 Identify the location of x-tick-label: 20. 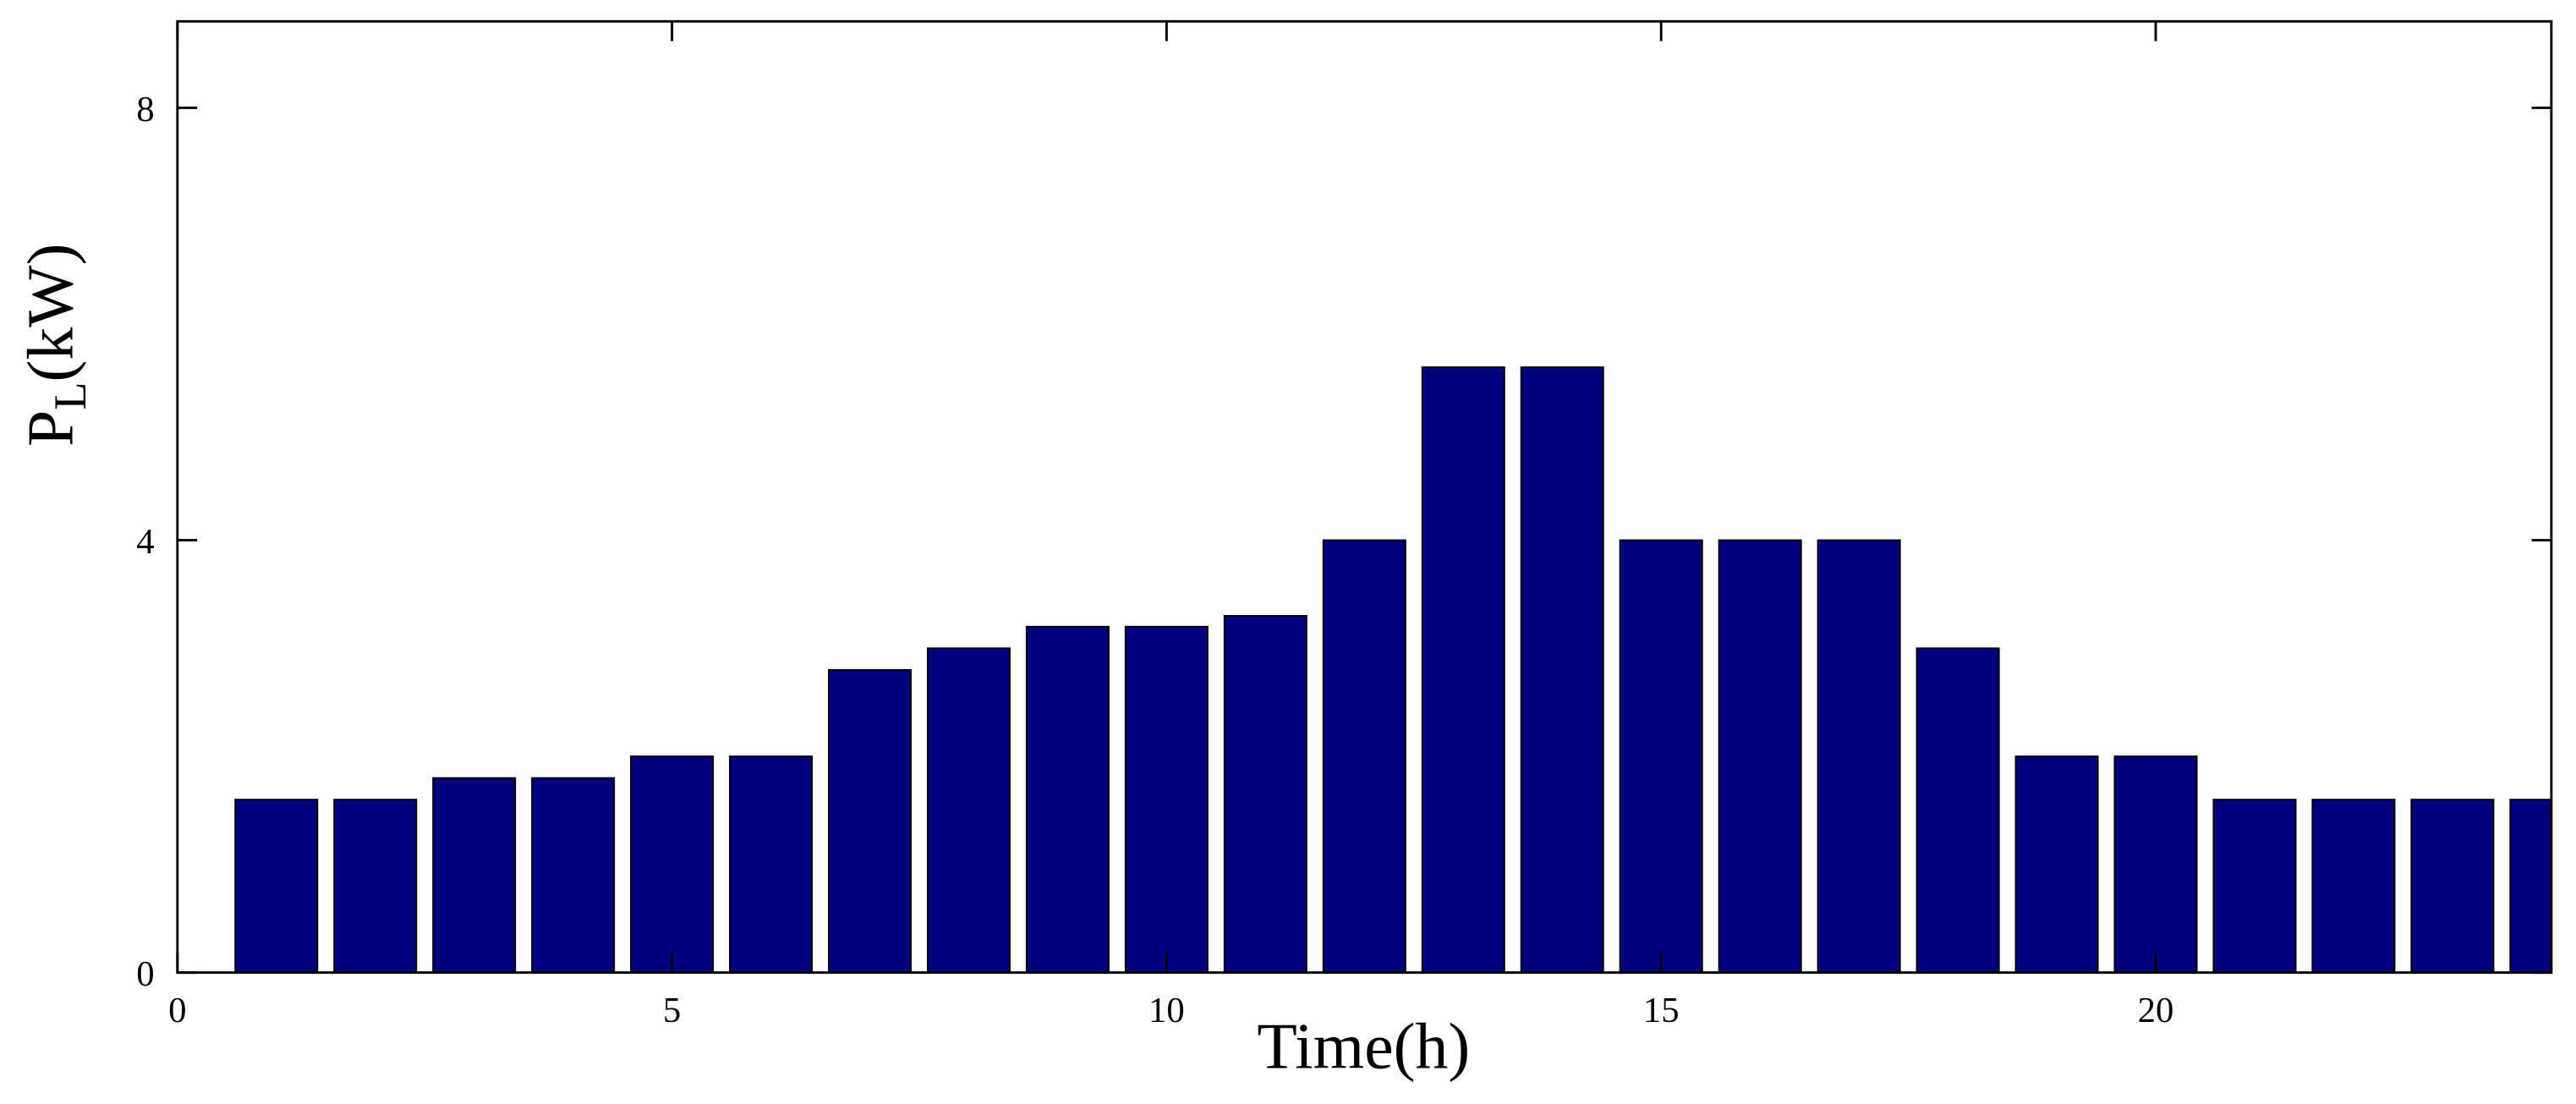
(2156, 1011).